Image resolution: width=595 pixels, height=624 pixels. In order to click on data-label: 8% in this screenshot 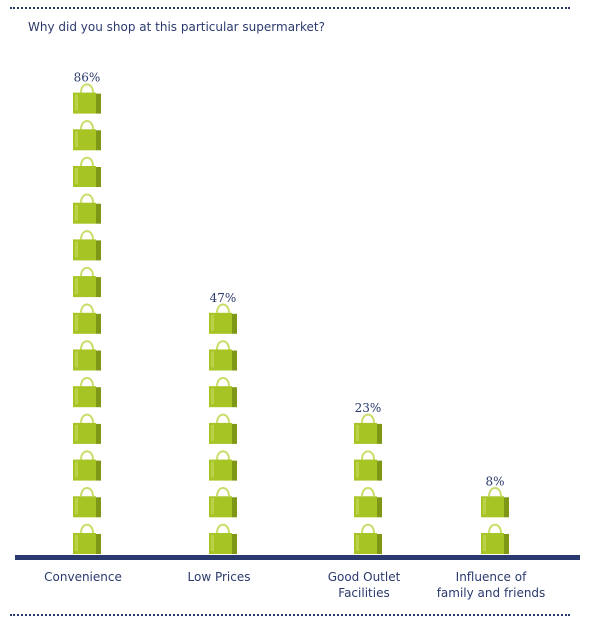, I will do `click(494, 481)`.